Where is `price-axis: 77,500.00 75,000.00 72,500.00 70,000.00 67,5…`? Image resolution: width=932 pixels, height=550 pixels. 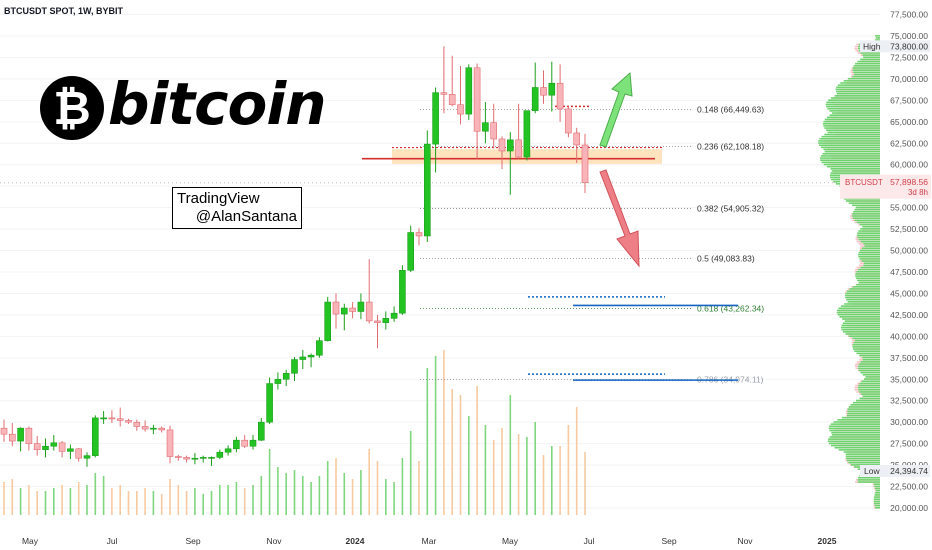
price-axis: 77,500.00 75,000.00 72,500.00 70,000.00 67,5… is located at coordinates (909, 261).